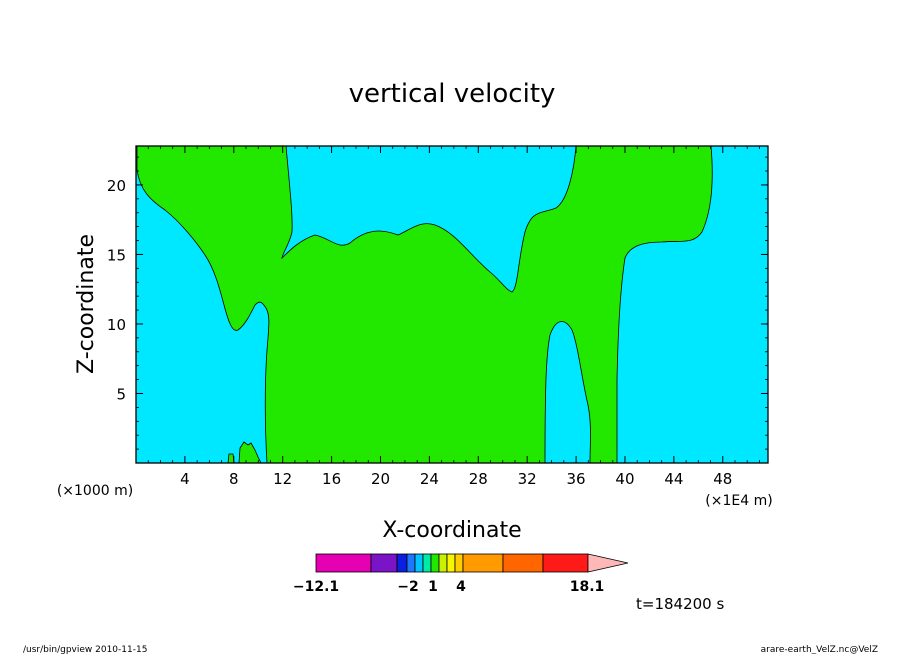  Describe the element at coordinates (433, 587) in the screenshot. I see `colorbar-tick-label: 1` at that location.